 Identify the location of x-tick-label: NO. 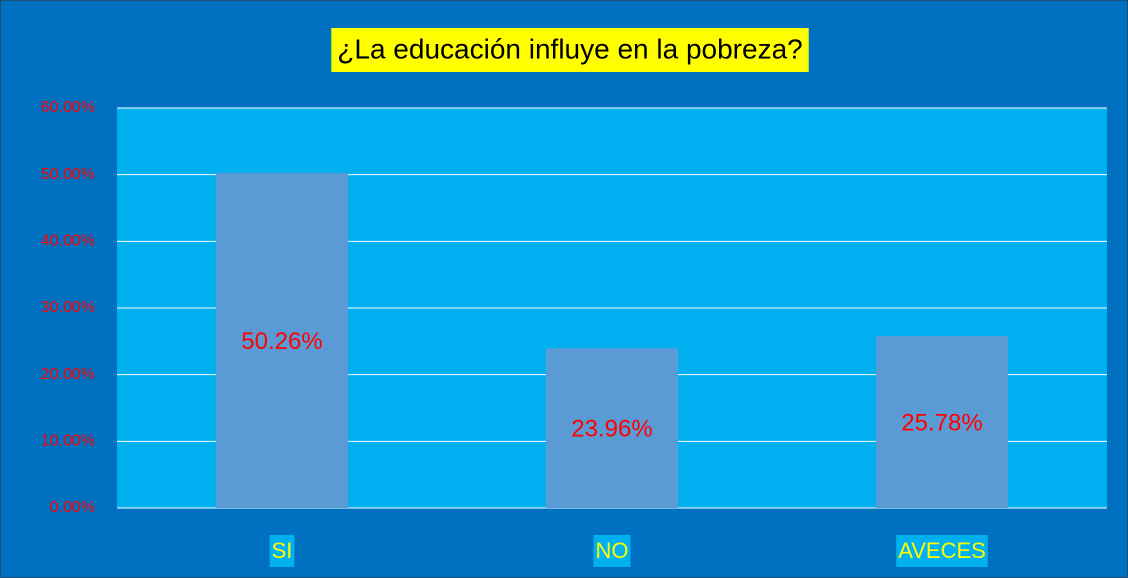
(612, 550).